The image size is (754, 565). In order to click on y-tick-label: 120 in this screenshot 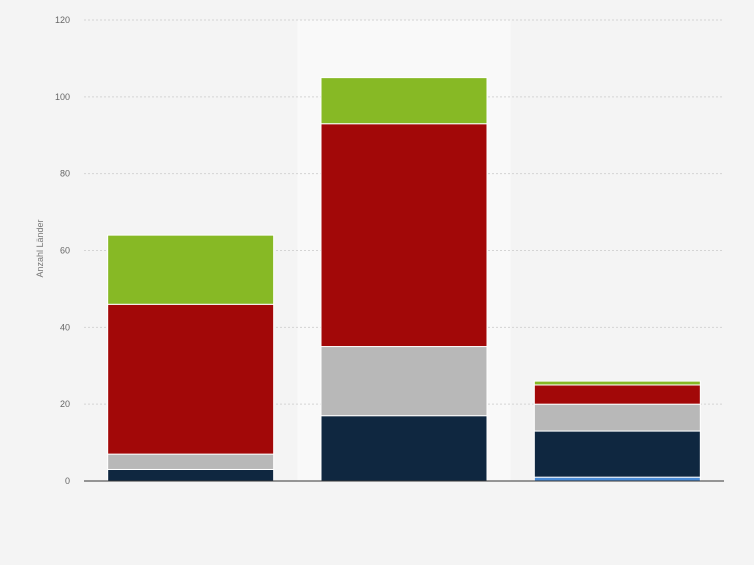, I will do `click(62, 20)`.